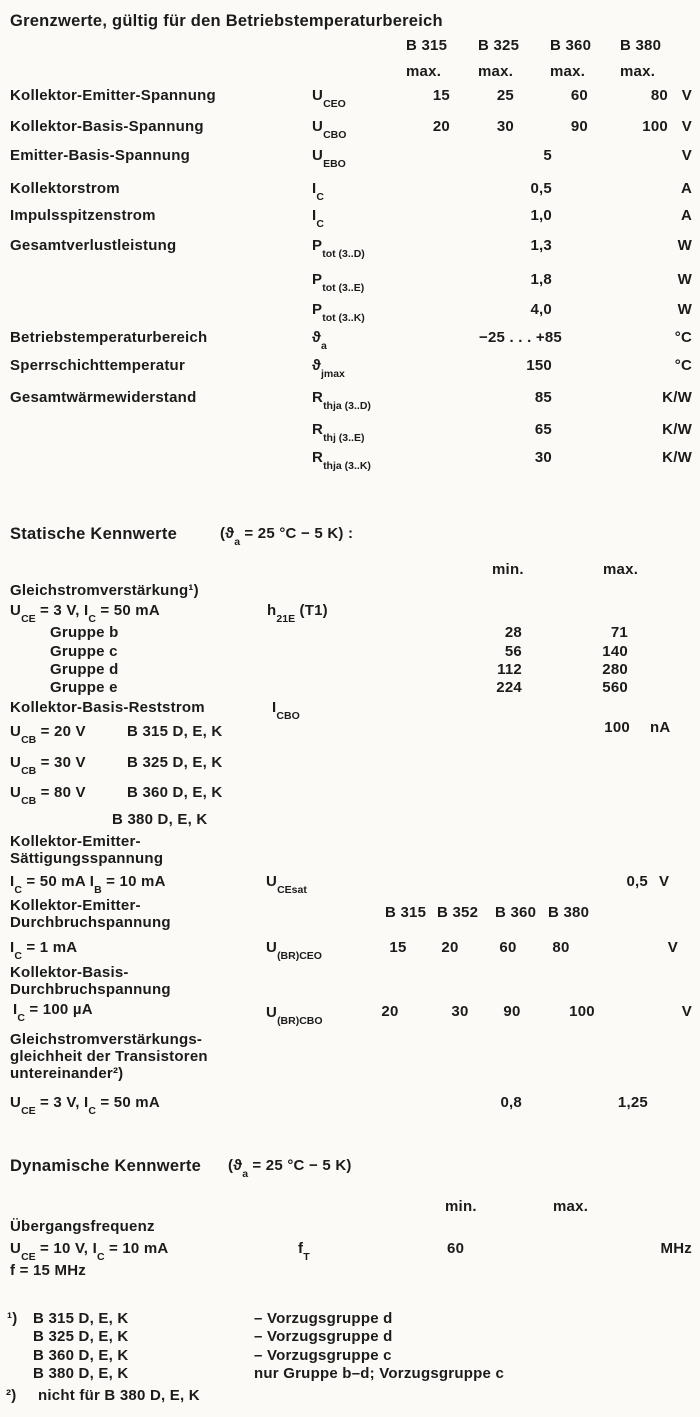  Describe the element at coordinates (513, 632) in the screenshot. I see `s-group-min: 28` at that location.